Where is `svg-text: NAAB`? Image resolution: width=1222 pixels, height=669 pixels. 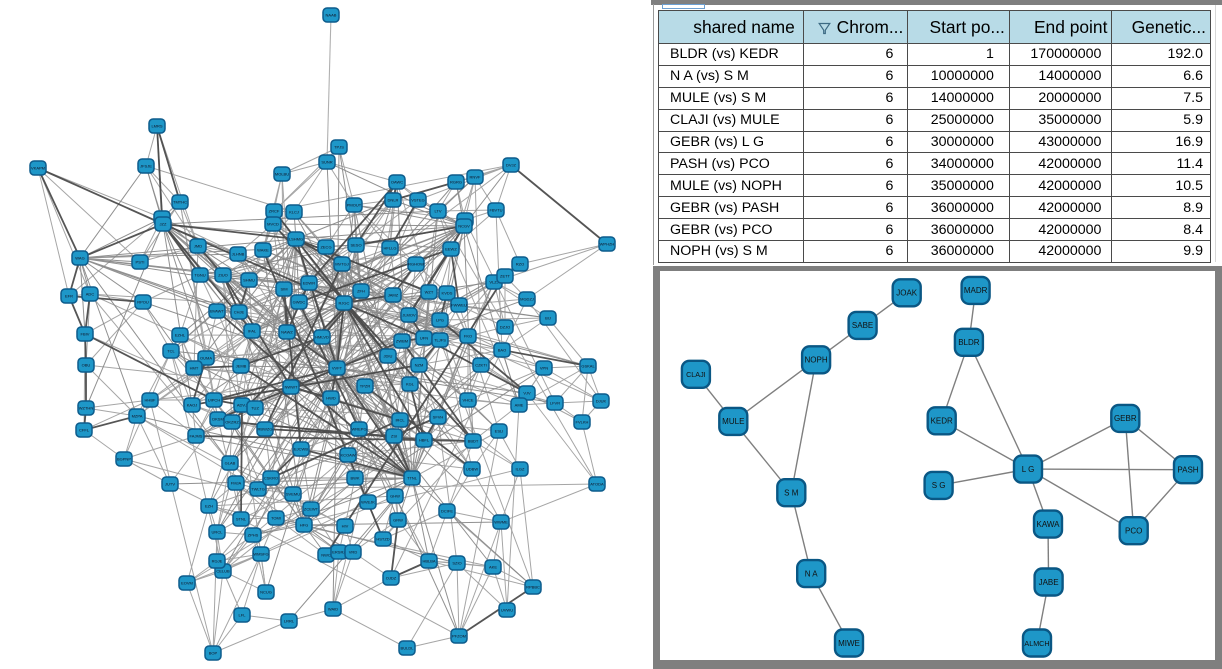
svg-text: NAAB is located at coordinates (331, 15).